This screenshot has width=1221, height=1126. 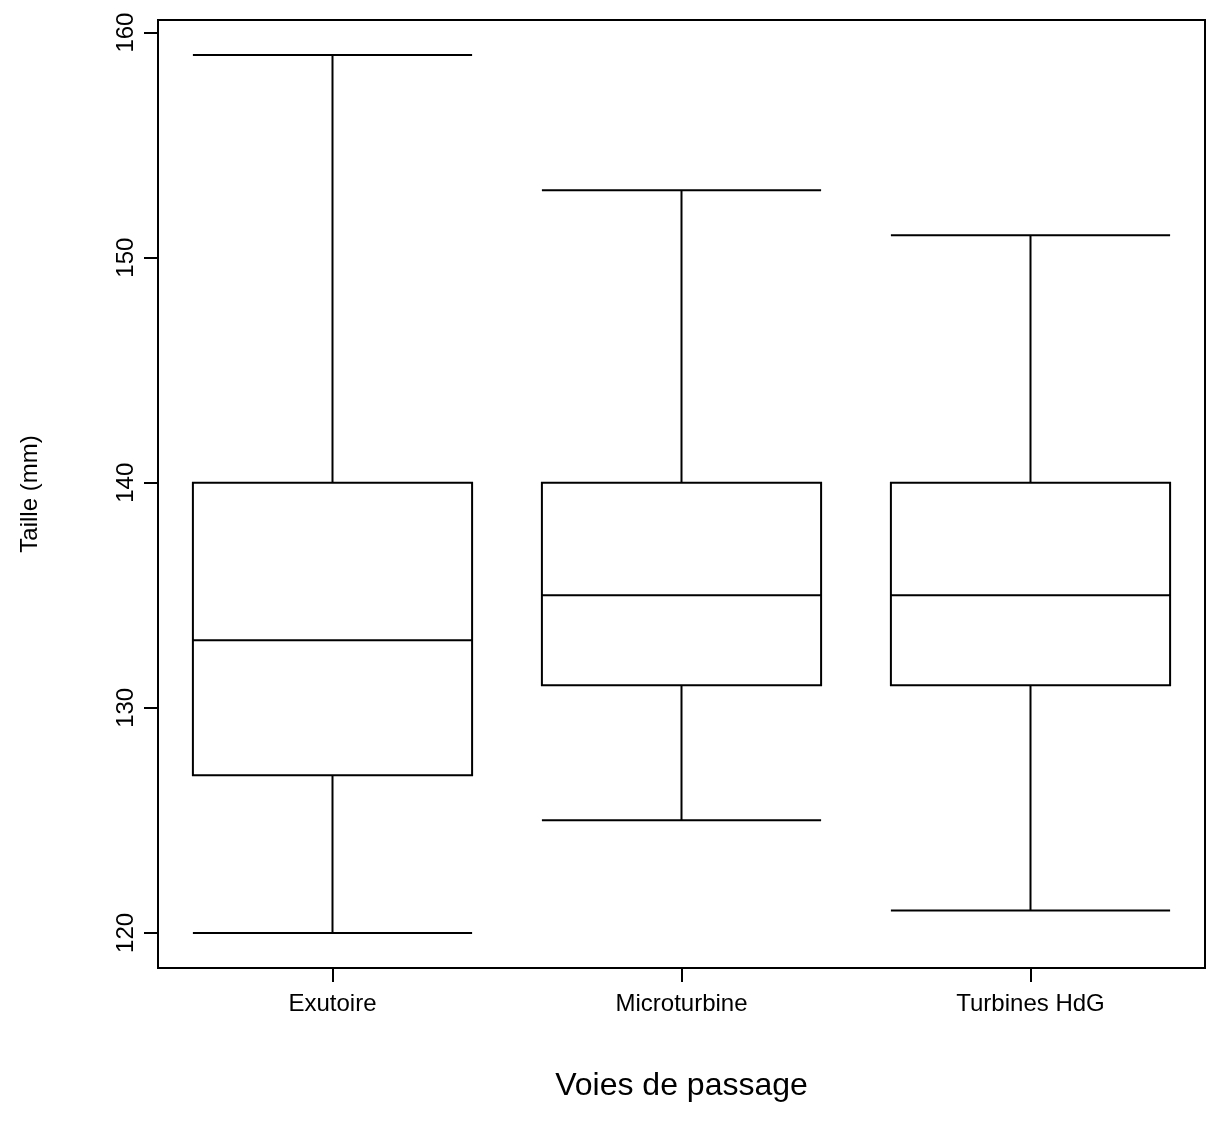 I want to click on x-axis-title: Voies de passage, so click(x=681, y=1084).